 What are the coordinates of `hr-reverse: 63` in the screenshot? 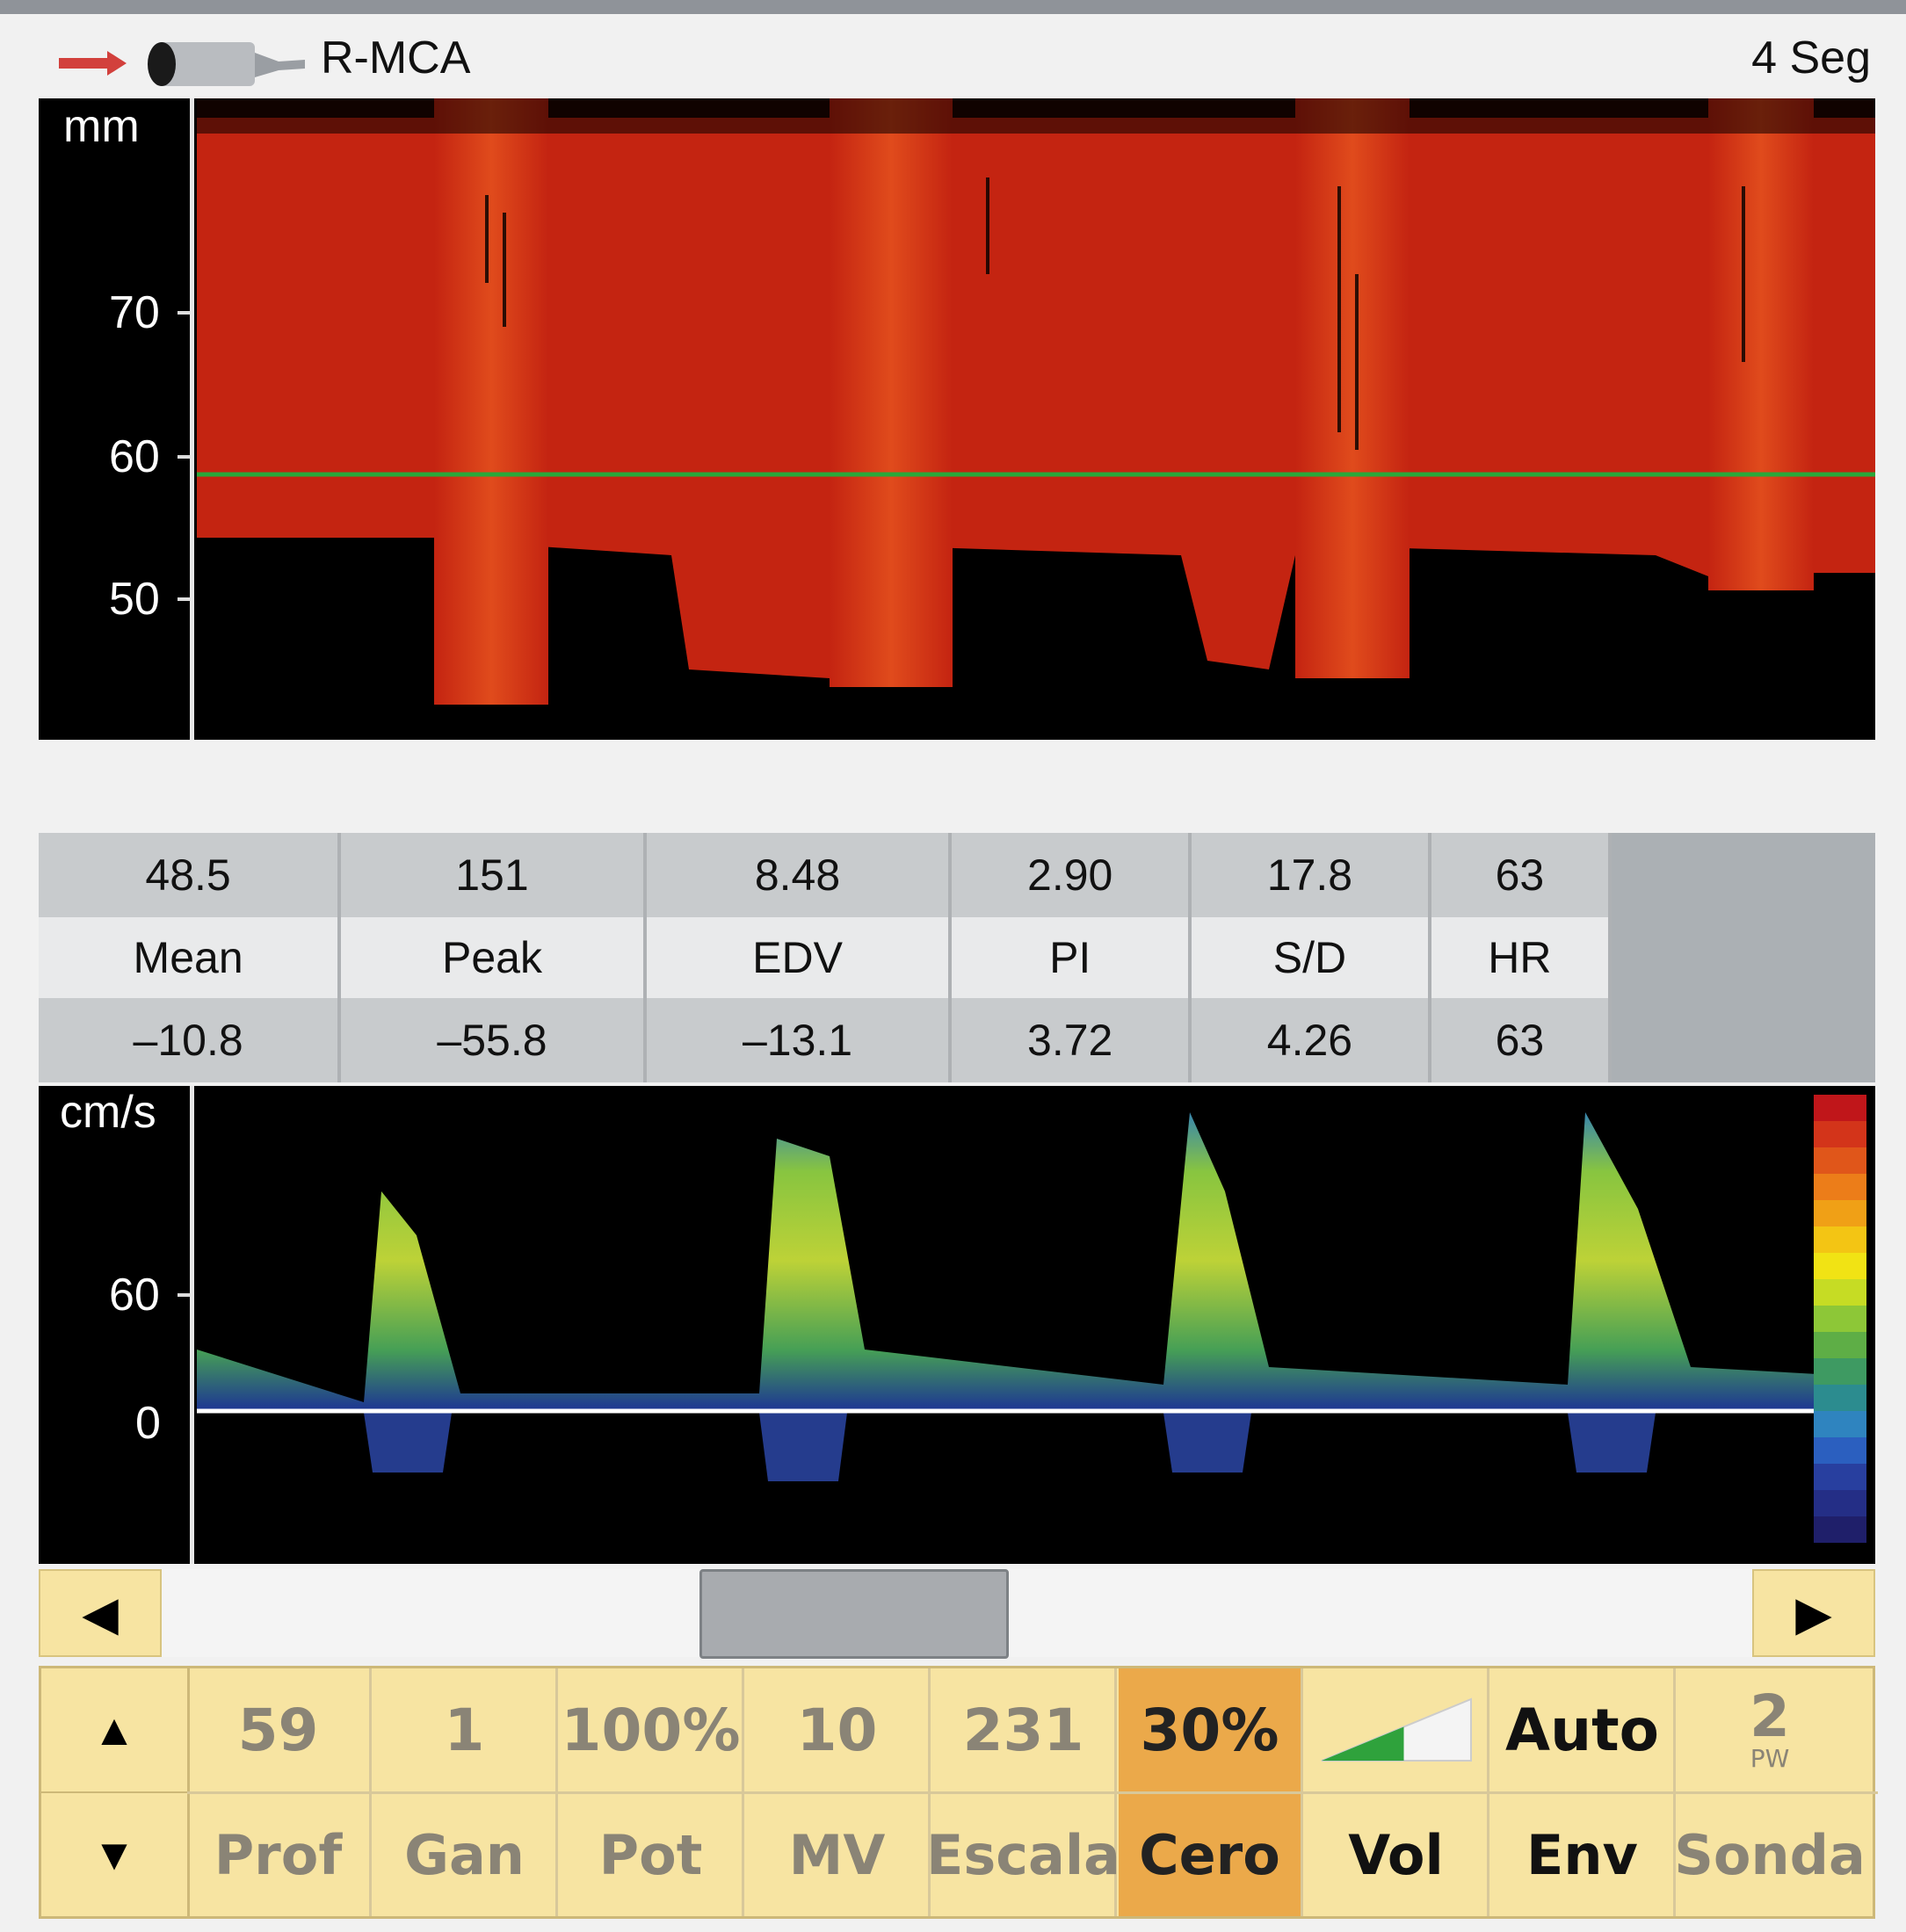 It's located at (1520, 1039).